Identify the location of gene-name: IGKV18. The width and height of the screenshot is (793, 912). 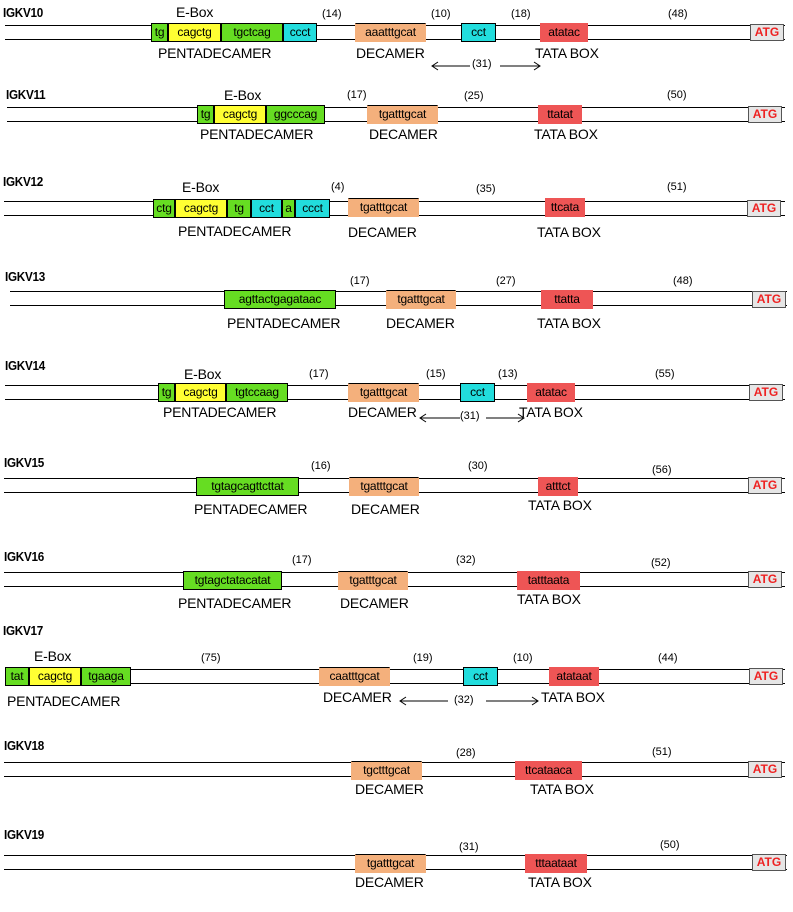
(24, 745).